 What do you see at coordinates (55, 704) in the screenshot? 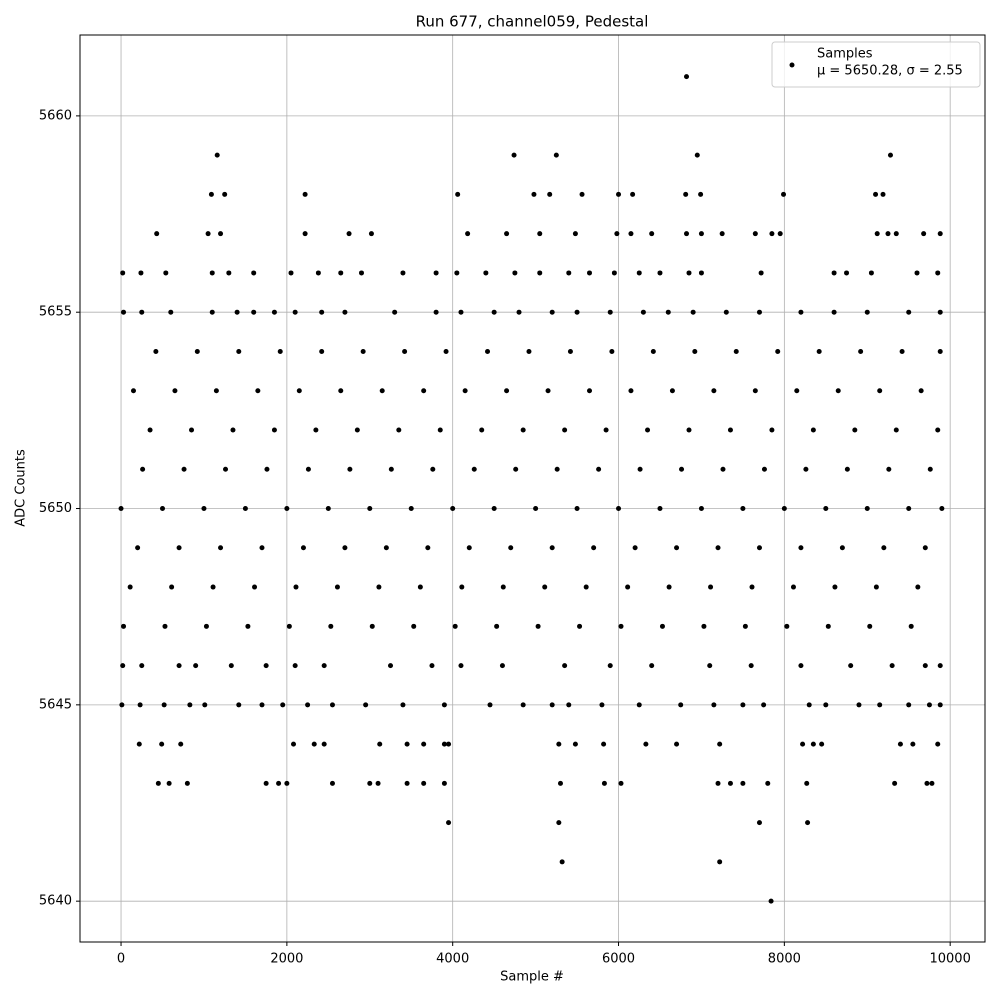
I see `y-tick-label: 5645` at bounding box center [55, 704].